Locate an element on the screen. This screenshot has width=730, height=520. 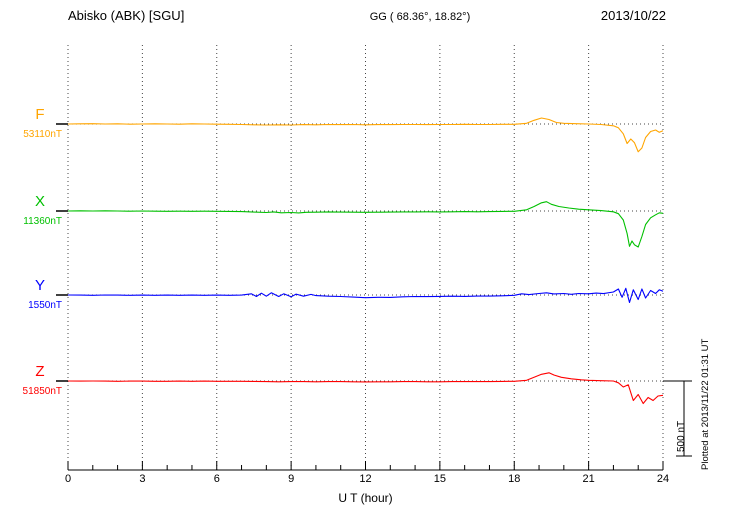
channel-Y-baseline-value: 1550nT is located at coordinates (45, 305).